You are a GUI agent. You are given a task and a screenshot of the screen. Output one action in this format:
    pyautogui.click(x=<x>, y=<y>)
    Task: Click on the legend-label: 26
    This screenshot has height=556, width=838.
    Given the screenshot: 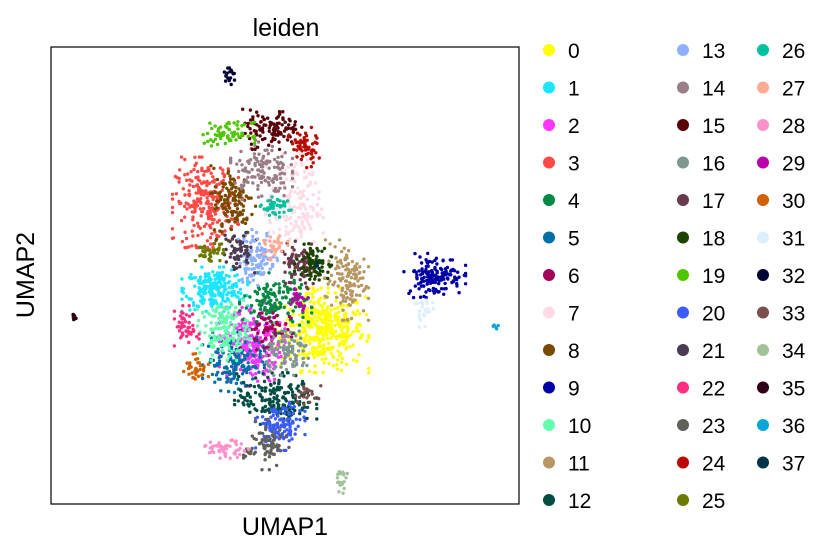 What is the action you would take?
    pyautogui.click(x=793, y=51)
    